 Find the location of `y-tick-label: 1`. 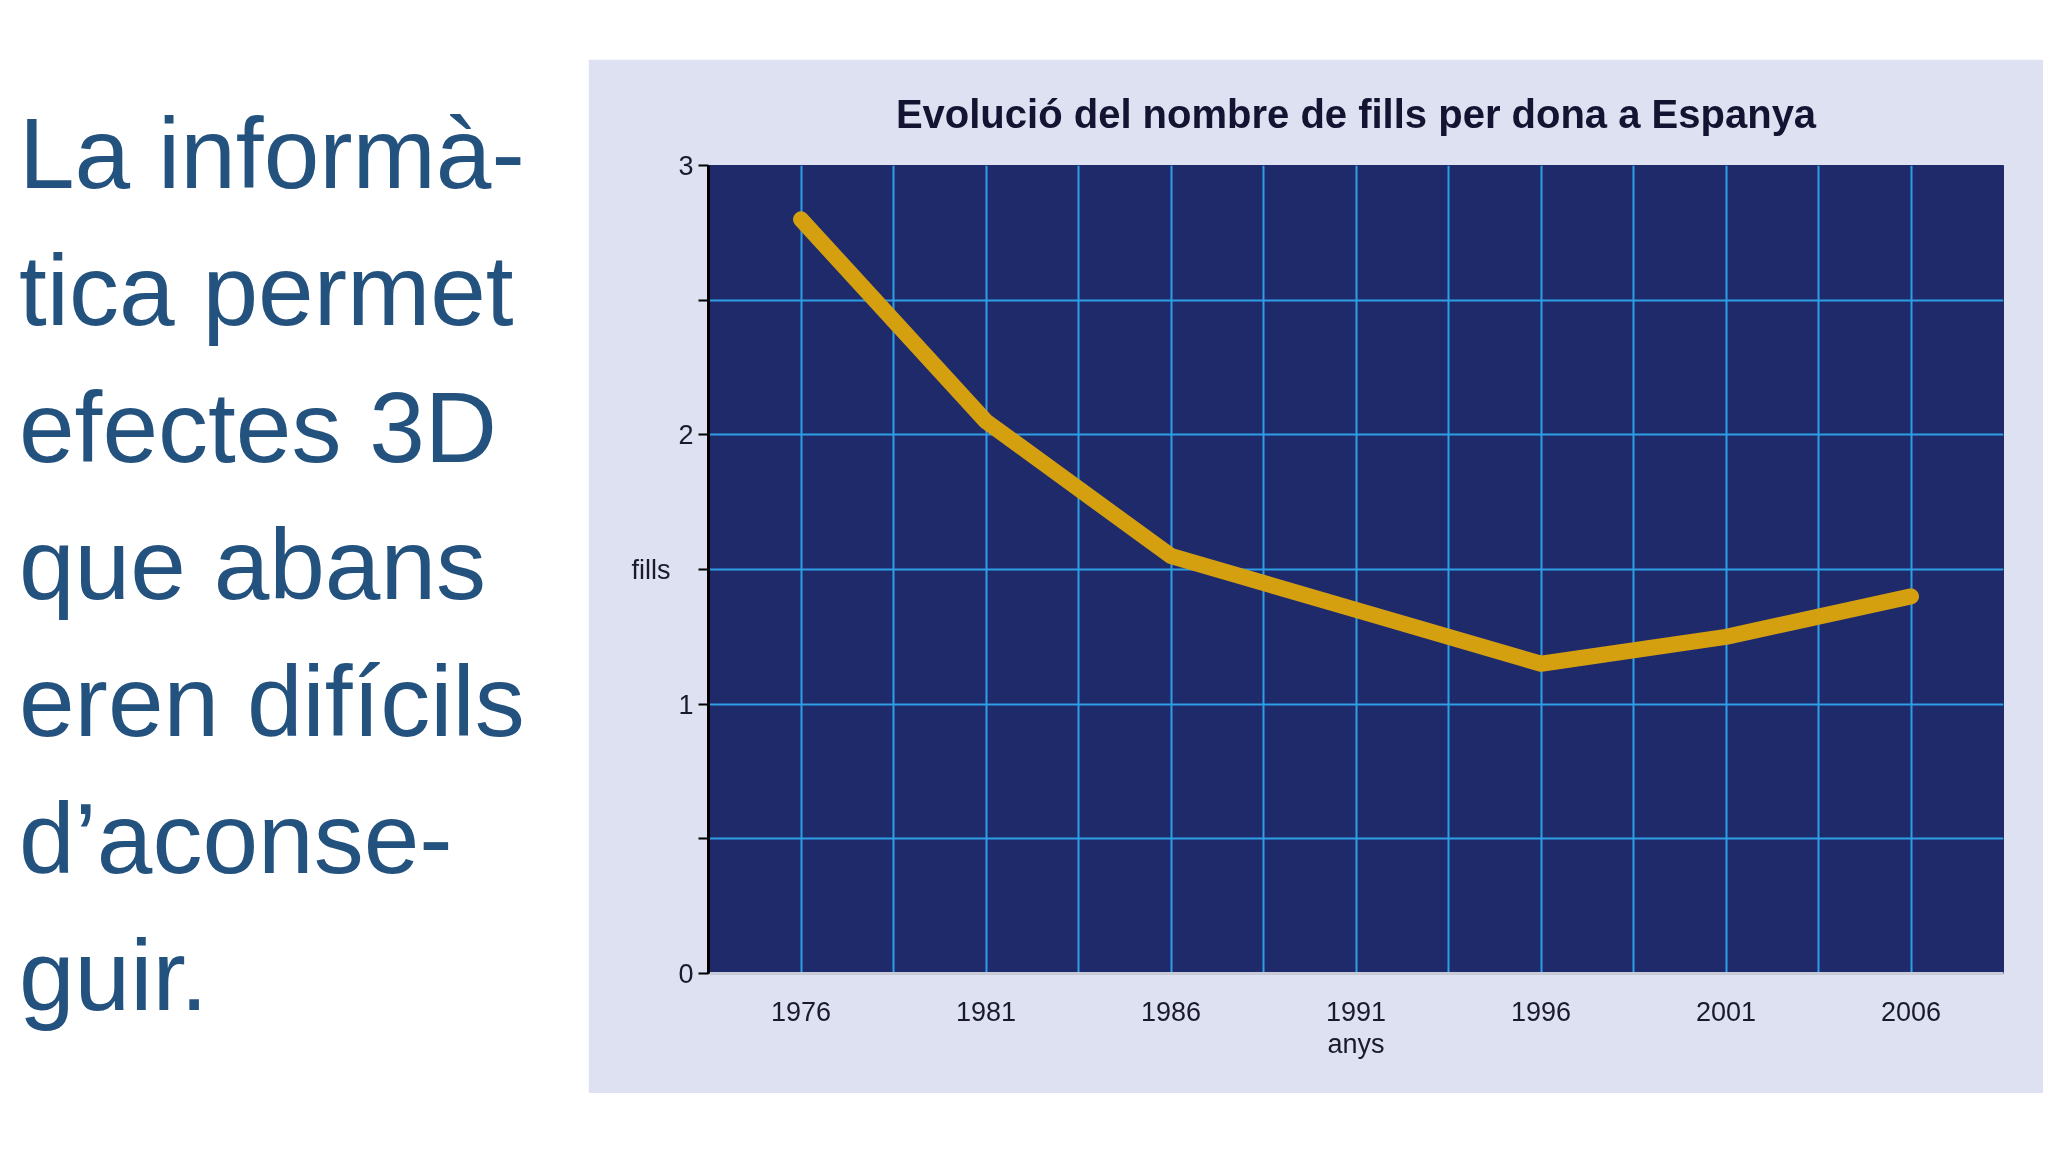

y-tick-label: 1 is located at coordinates (686, 704).